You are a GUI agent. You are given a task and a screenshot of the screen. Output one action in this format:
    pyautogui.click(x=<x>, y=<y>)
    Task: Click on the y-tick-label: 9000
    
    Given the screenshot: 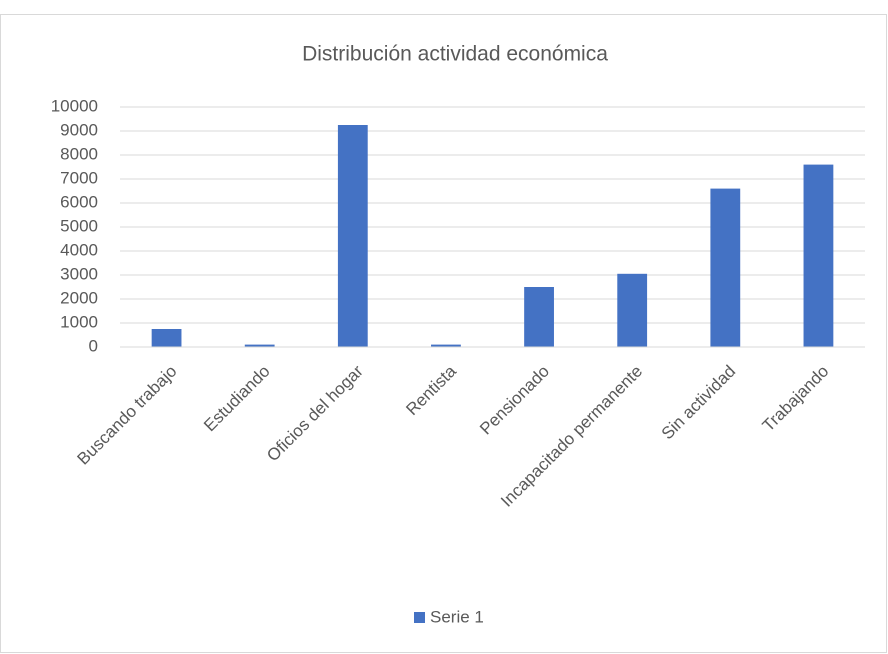 What is the action you would take?
    pyautogui.click(x=79, y=129)
    